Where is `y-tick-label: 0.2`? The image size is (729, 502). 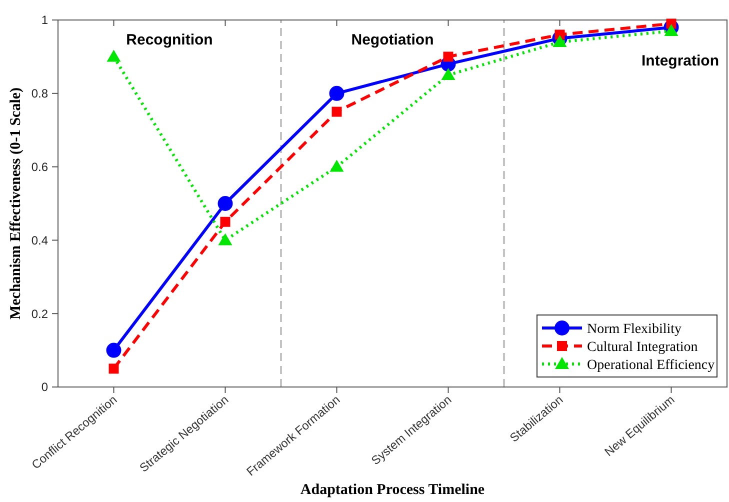
y-tick-label: 0.2 is located at coordinates (39, 313).